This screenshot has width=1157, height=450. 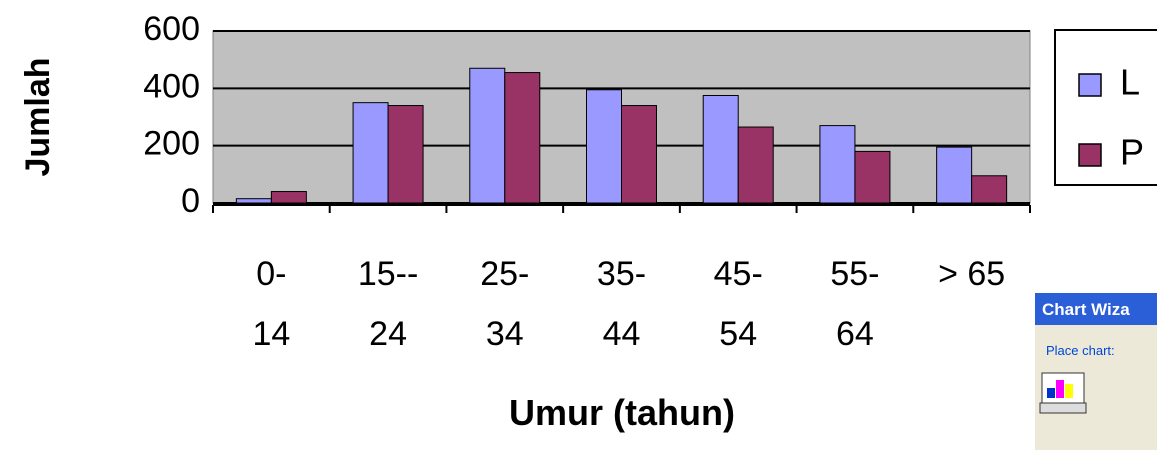 I want to click on y-tick-label: 200, so click(x=171, y=144).